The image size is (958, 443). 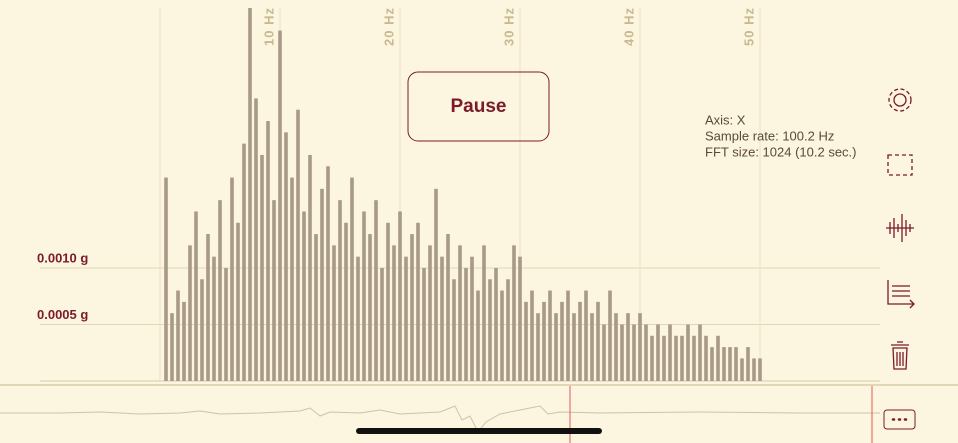 I want to click on x-tick-label: 10 Hz, so click(x=268, y=26).